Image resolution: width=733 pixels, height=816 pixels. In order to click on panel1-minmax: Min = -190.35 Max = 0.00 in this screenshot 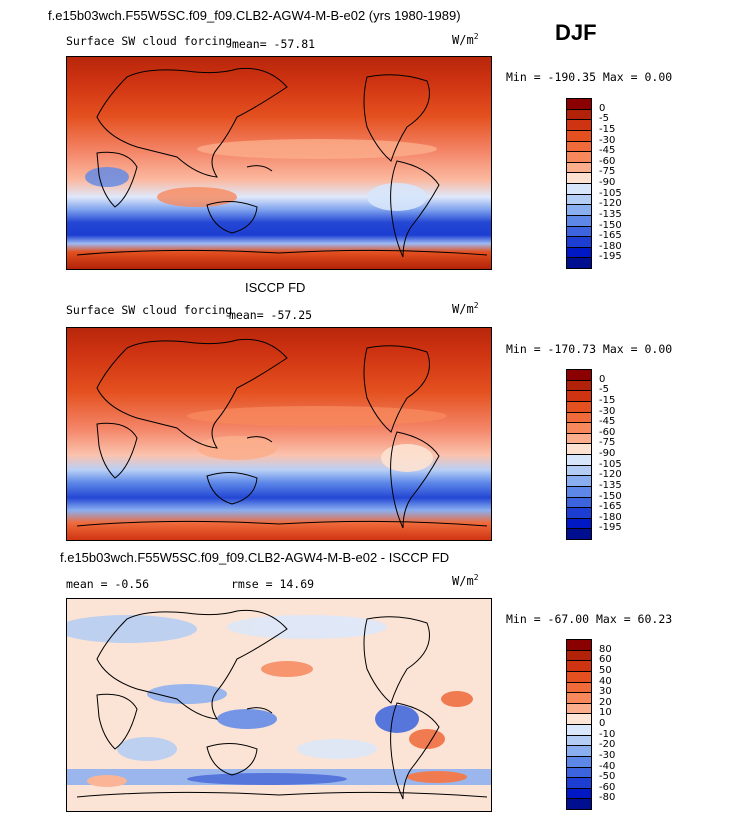, I will do `click(589, 77)`.